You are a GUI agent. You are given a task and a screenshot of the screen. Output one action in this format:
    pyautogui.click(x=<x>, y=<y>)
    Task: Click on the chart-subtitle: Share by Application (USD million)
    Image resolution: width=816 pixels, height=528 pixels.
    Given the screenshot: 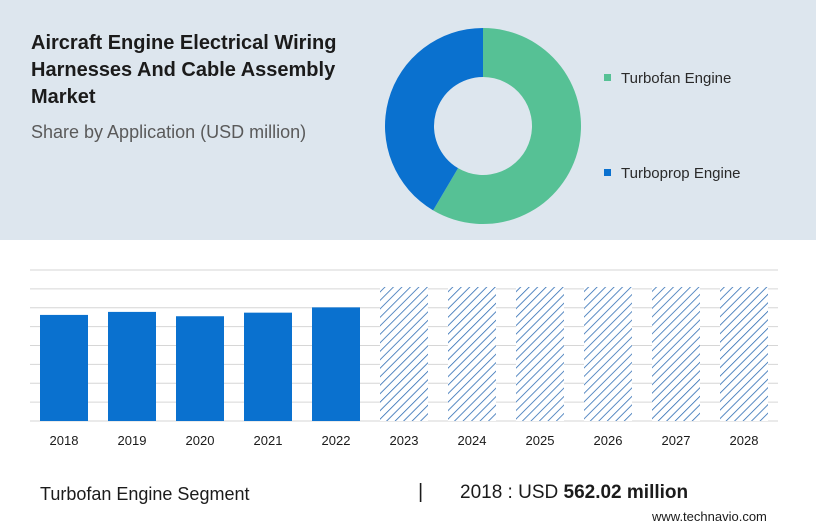 What is the action you would take?
    pyautogui.click(x=169, y=132)
    